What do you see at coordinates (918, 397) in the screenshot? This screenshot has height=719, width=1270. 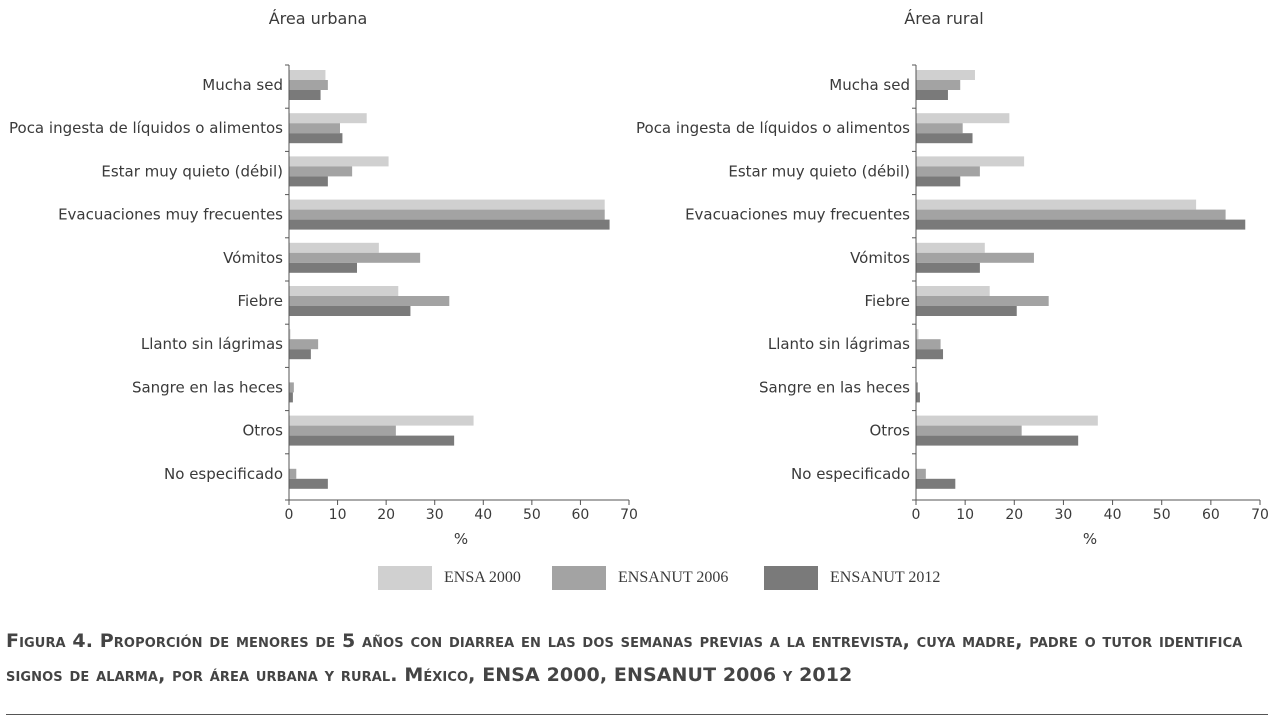 I see `panel-2-bar-sangre-en-las-heces-ensanut-2012` at bounding box center [918, 397].